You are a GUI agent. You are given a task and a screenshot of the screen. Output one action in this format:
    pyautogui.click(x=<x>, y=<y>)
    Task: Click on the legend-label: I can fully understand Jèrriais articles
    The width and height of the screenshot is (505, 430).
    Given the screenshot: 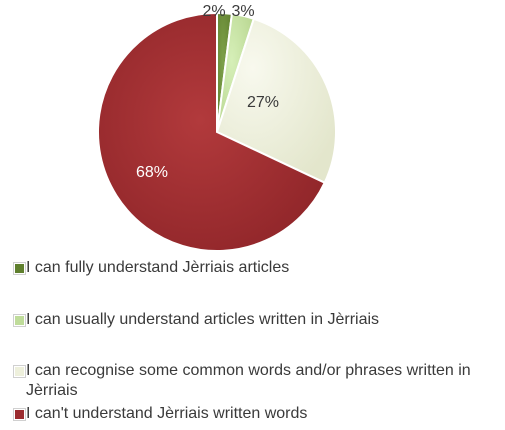 What is the action you would take?
    pyautogui.click(x=158, y=267)
    